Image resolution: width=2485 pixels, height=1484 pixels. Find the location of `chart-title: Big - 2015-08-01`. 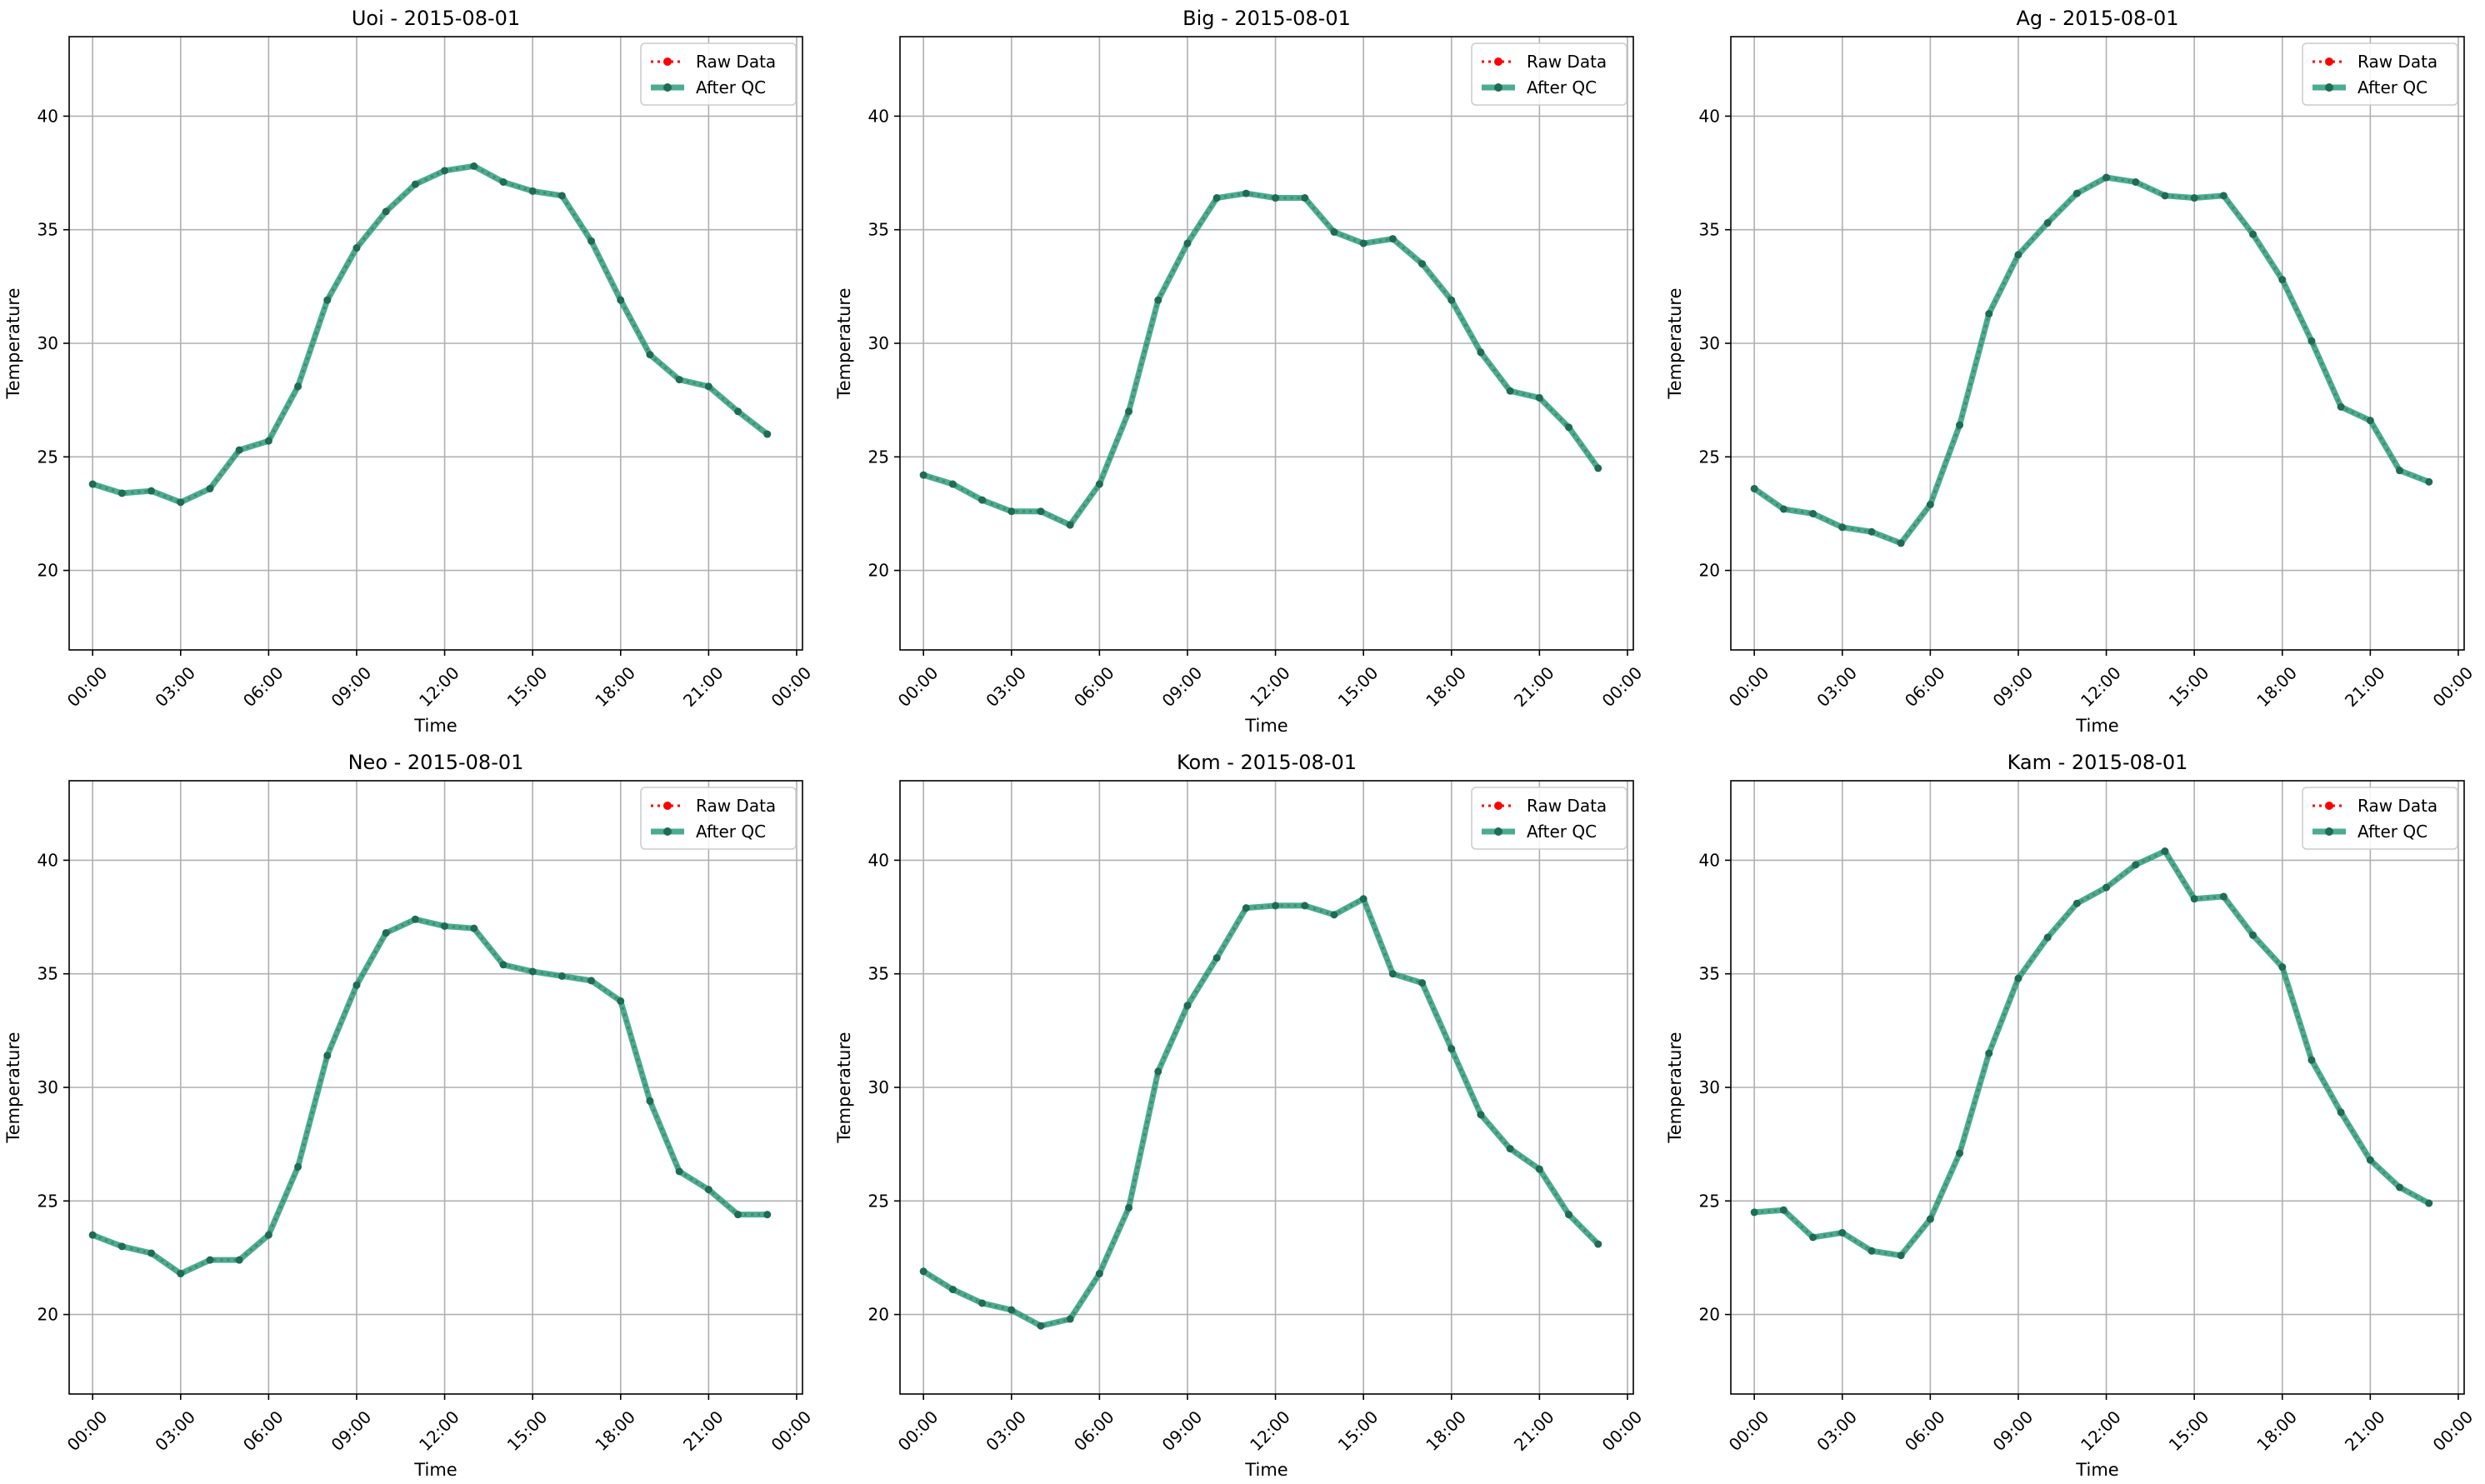

chart-title: Big - 2015-08-01 is located at coordinates (1266, 18).